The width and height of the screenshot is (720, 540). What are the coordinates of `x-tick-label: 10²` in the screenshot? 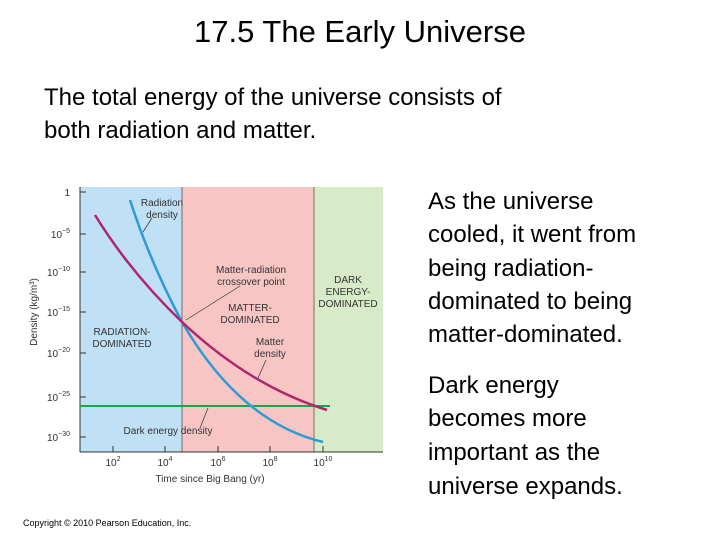 It's located at (112, 462).